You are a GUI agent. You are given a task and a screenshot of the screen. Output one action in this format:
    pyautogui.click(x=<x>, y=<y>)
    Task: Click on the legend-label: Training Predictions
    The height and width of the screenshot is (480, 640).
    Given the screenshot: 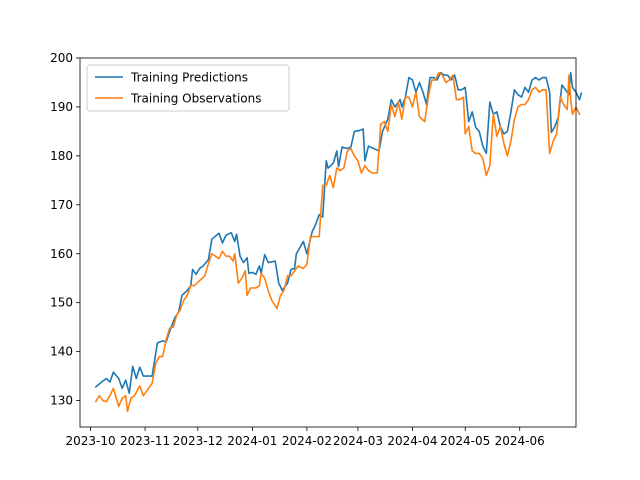 What is the action you would take?
    pyautogui.click(x=189, y=78)
    